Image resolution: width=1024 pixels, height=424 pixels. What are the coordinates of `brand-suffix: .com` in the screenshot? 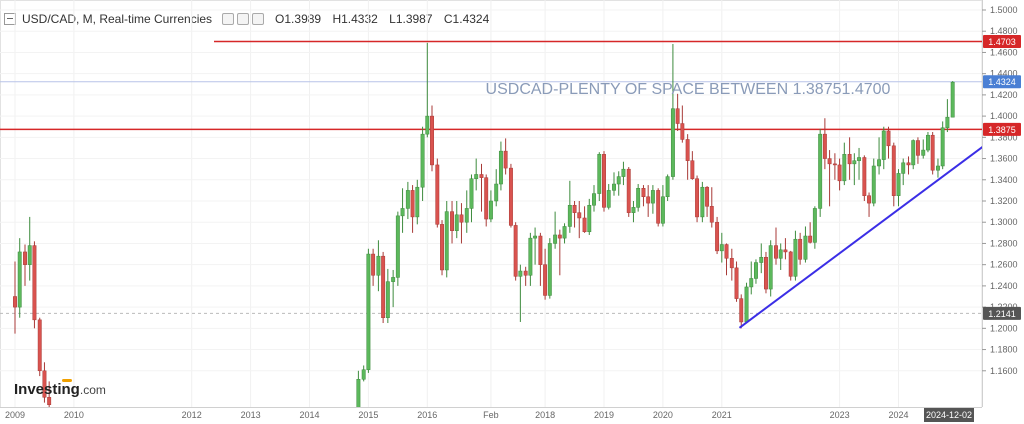 It's located at (92, 390).